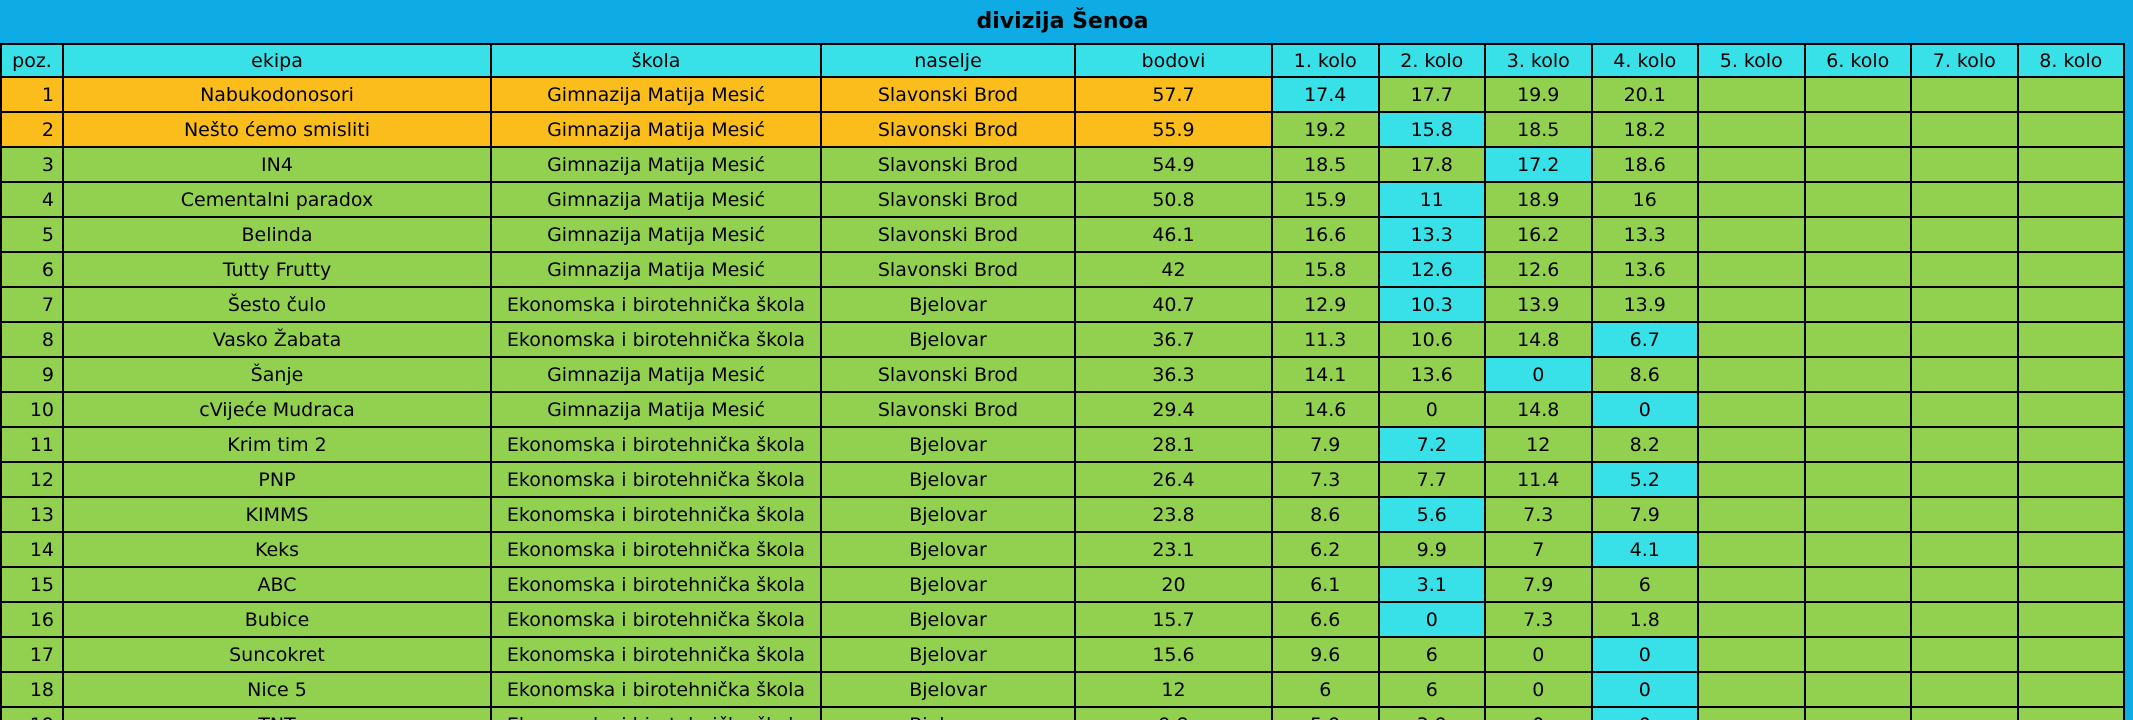 This screenshot has width=2133, height=720. Describe the element at coordinates (1325, 304) in the screenshot. I see `cell-kolo-1: 12.9` at that location.